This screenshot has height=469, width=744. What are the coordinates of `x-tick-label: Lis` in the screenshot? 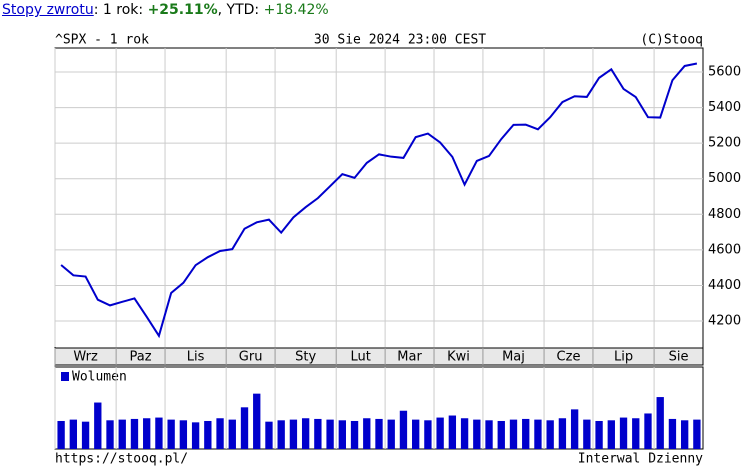 It's located at (196, 357).